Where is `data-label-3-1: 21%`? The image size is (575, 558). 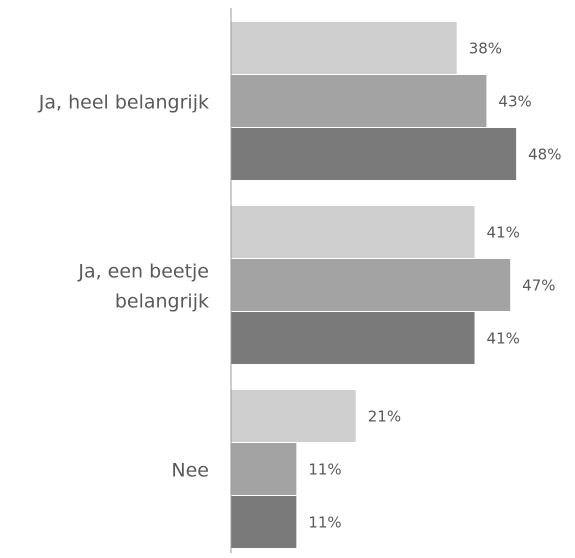
data-label-3-1: 21% is located at coordinates (384, 417).